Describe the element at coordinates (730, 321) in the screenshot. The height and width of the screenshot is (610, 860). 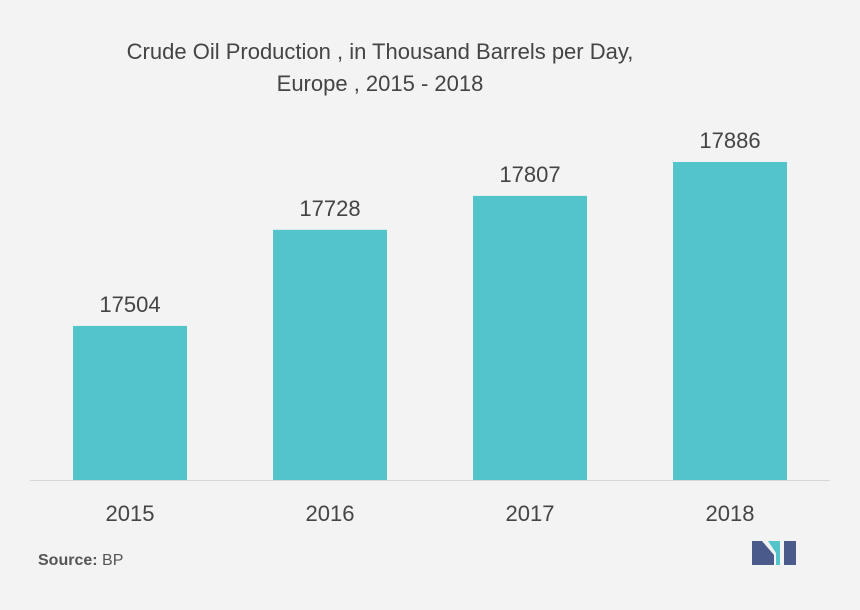
I see `bar-2018` at that location.